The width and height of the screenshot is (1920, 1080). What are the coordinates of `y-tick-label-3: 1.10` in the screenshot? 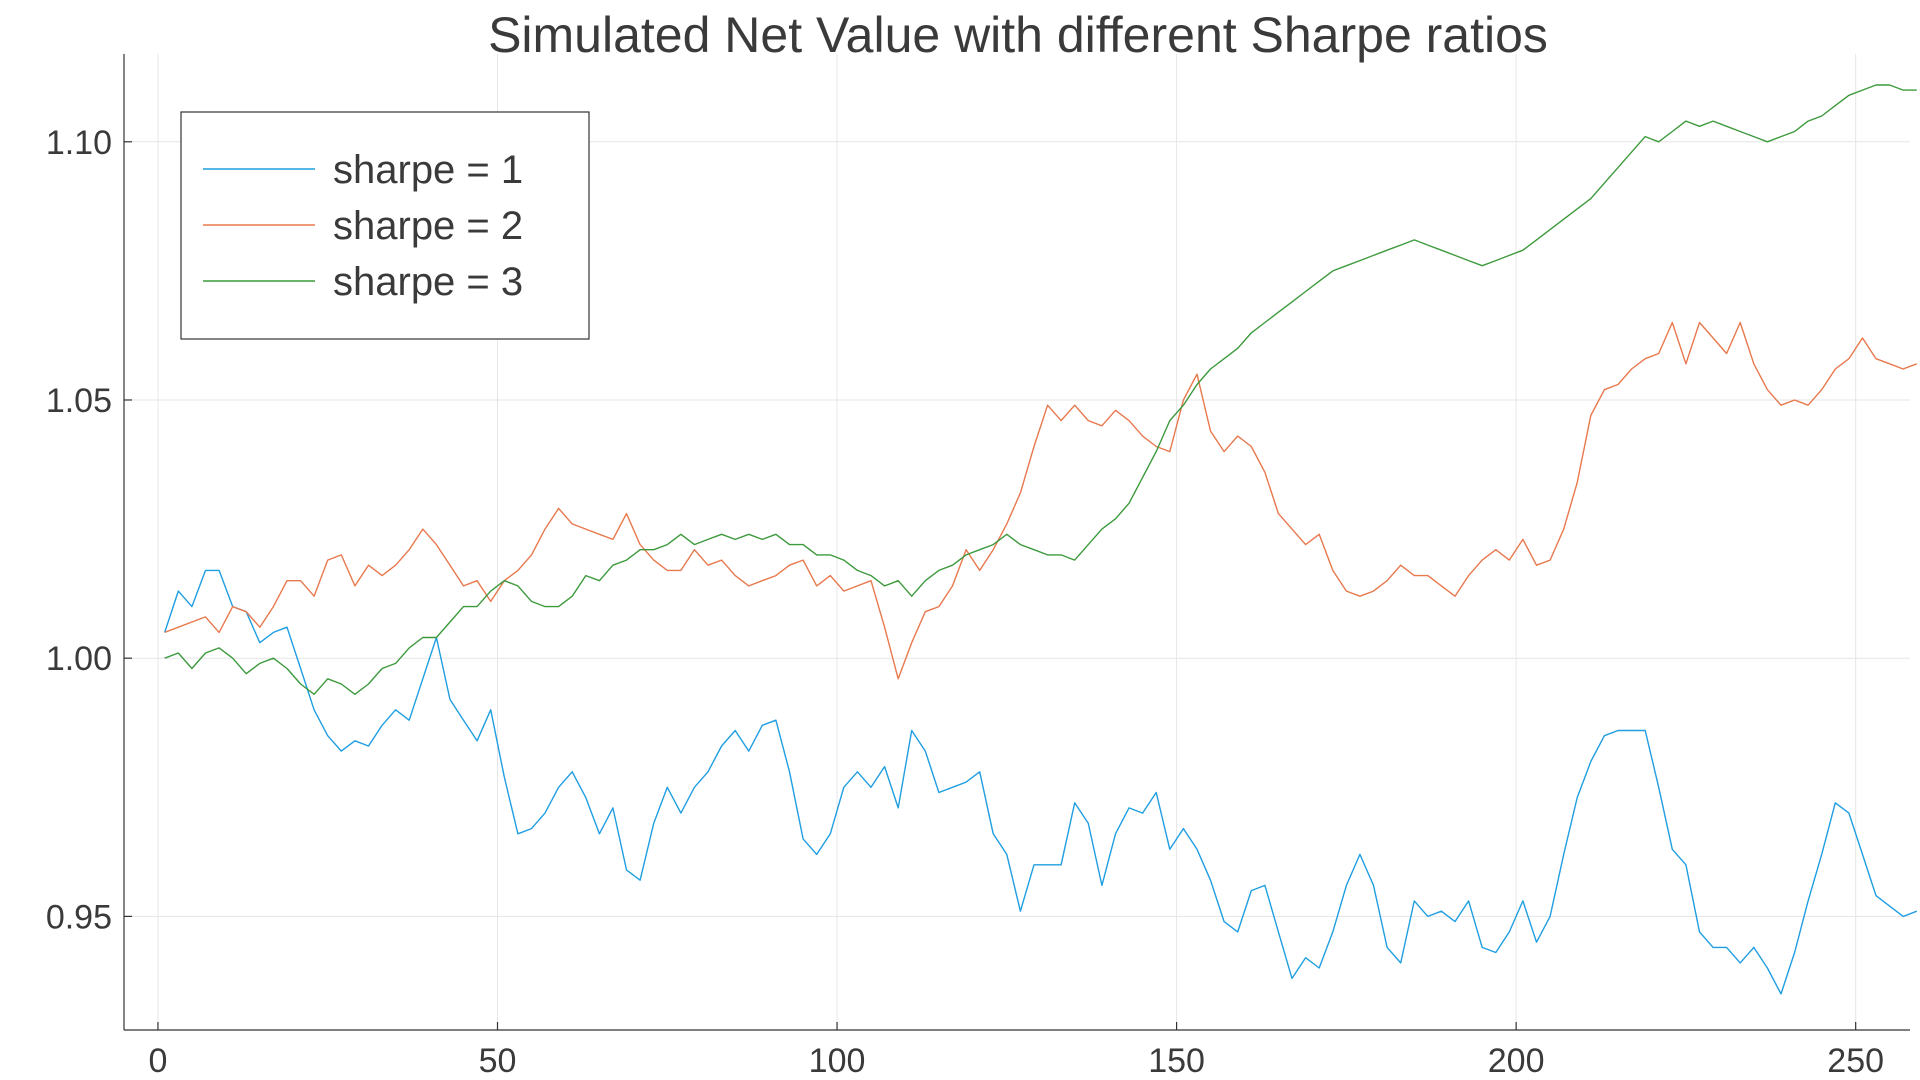 It's located at (79, 143).